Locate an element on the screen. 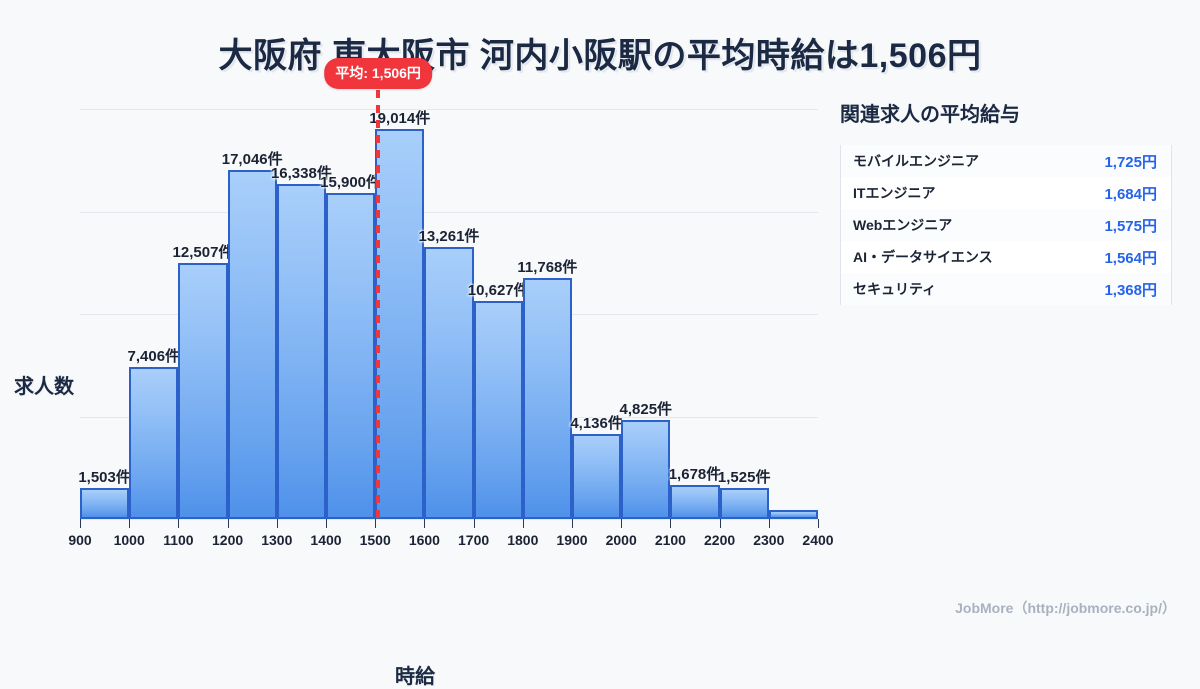 Image resolution: width=1200 pixels, height=689 pixels. sidebar-title: 関連求人の平均給与 is located at coordinates (930, 115).